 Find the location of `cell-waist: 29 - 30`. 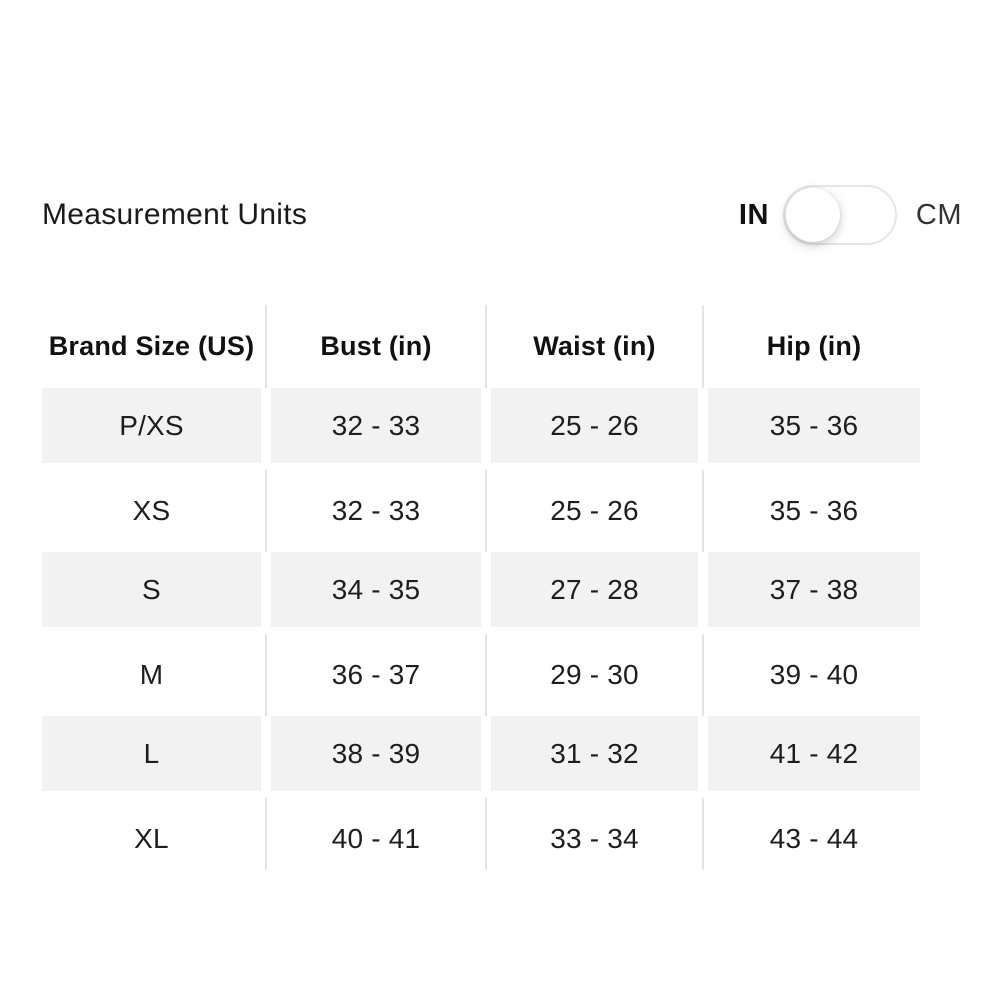

cell-waist: 29 - 30 is located at coordinates (594, 674).